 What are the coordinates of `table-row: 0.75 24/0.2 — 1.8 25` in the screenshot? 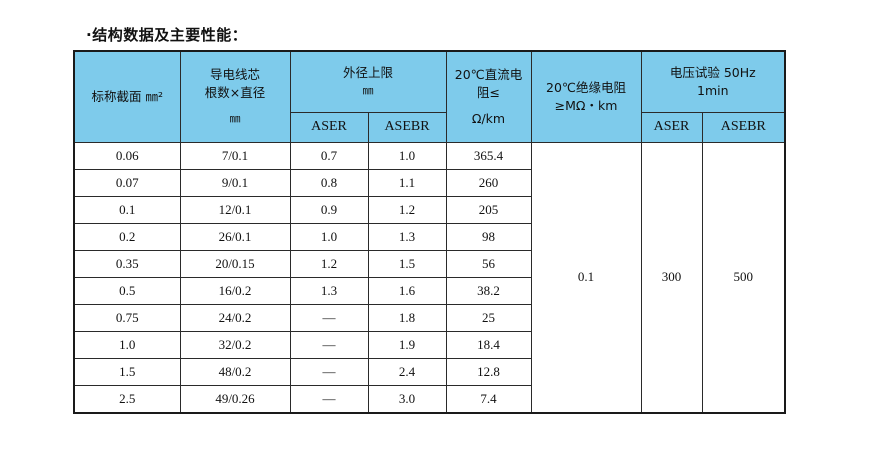 It's located at (429, 317).